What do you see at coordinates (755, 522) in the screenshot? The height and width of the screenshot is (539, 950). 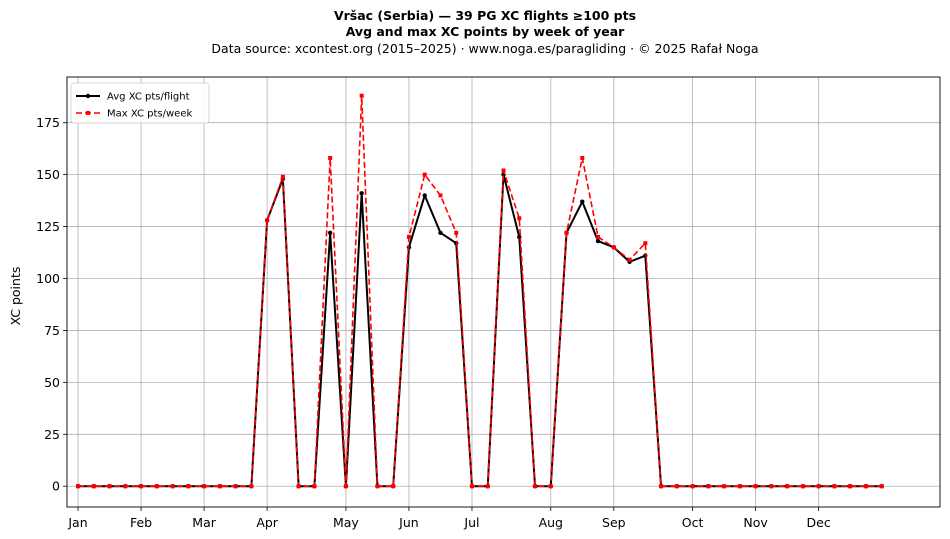 I see `x-tick-label: Nov` at bounding box center [755, 522].